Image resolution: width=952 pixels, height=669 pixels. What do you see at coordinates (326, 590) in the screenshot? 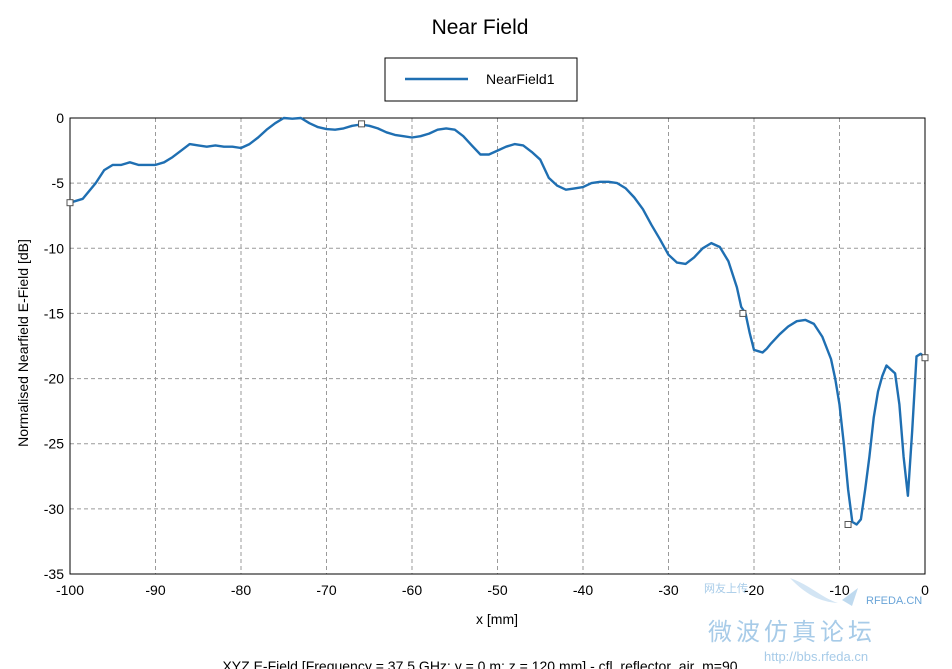
I see `x-tick-label: -70` at bounding box center [326, 590].